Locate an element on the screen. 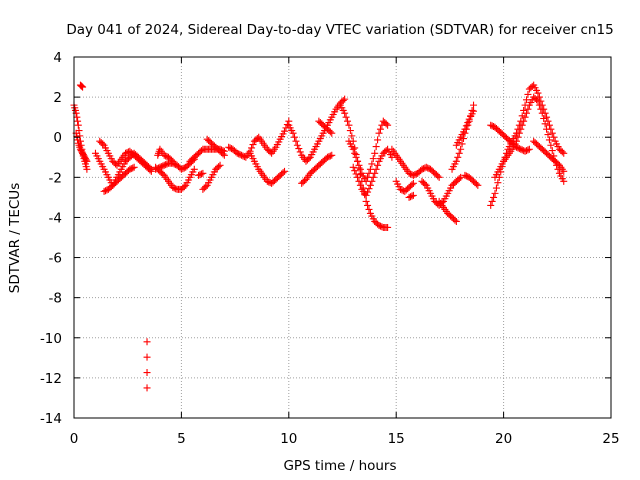 Image resolution: width=640 pixels, height=480 pixels. series-segment-ag is located at coordinates (549, 156).